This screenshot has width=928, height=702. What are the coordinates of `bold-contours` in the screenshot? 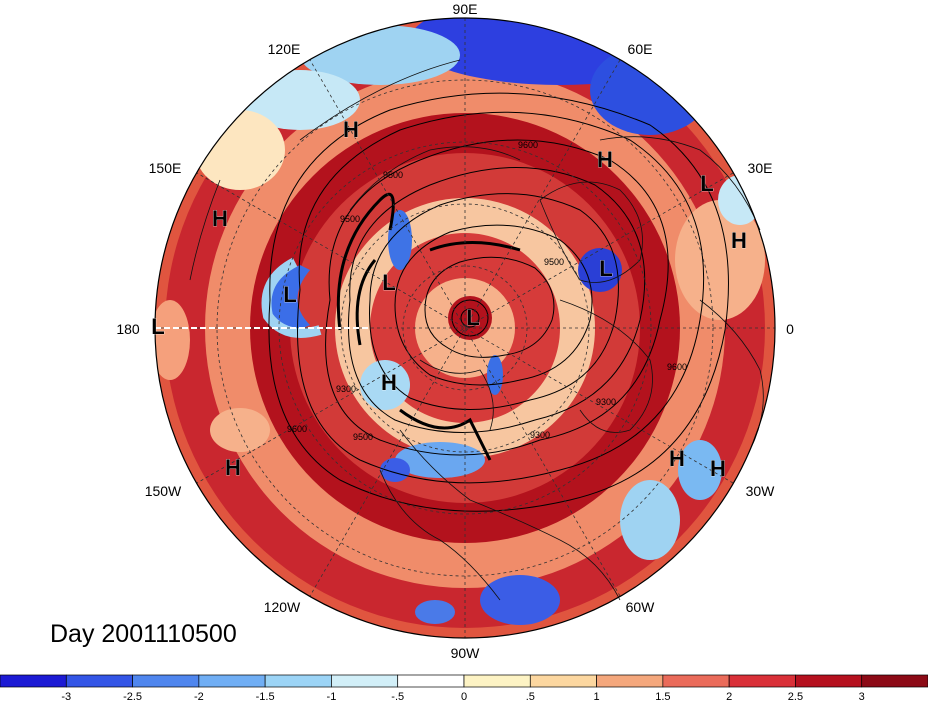 It's located at (428, 326).